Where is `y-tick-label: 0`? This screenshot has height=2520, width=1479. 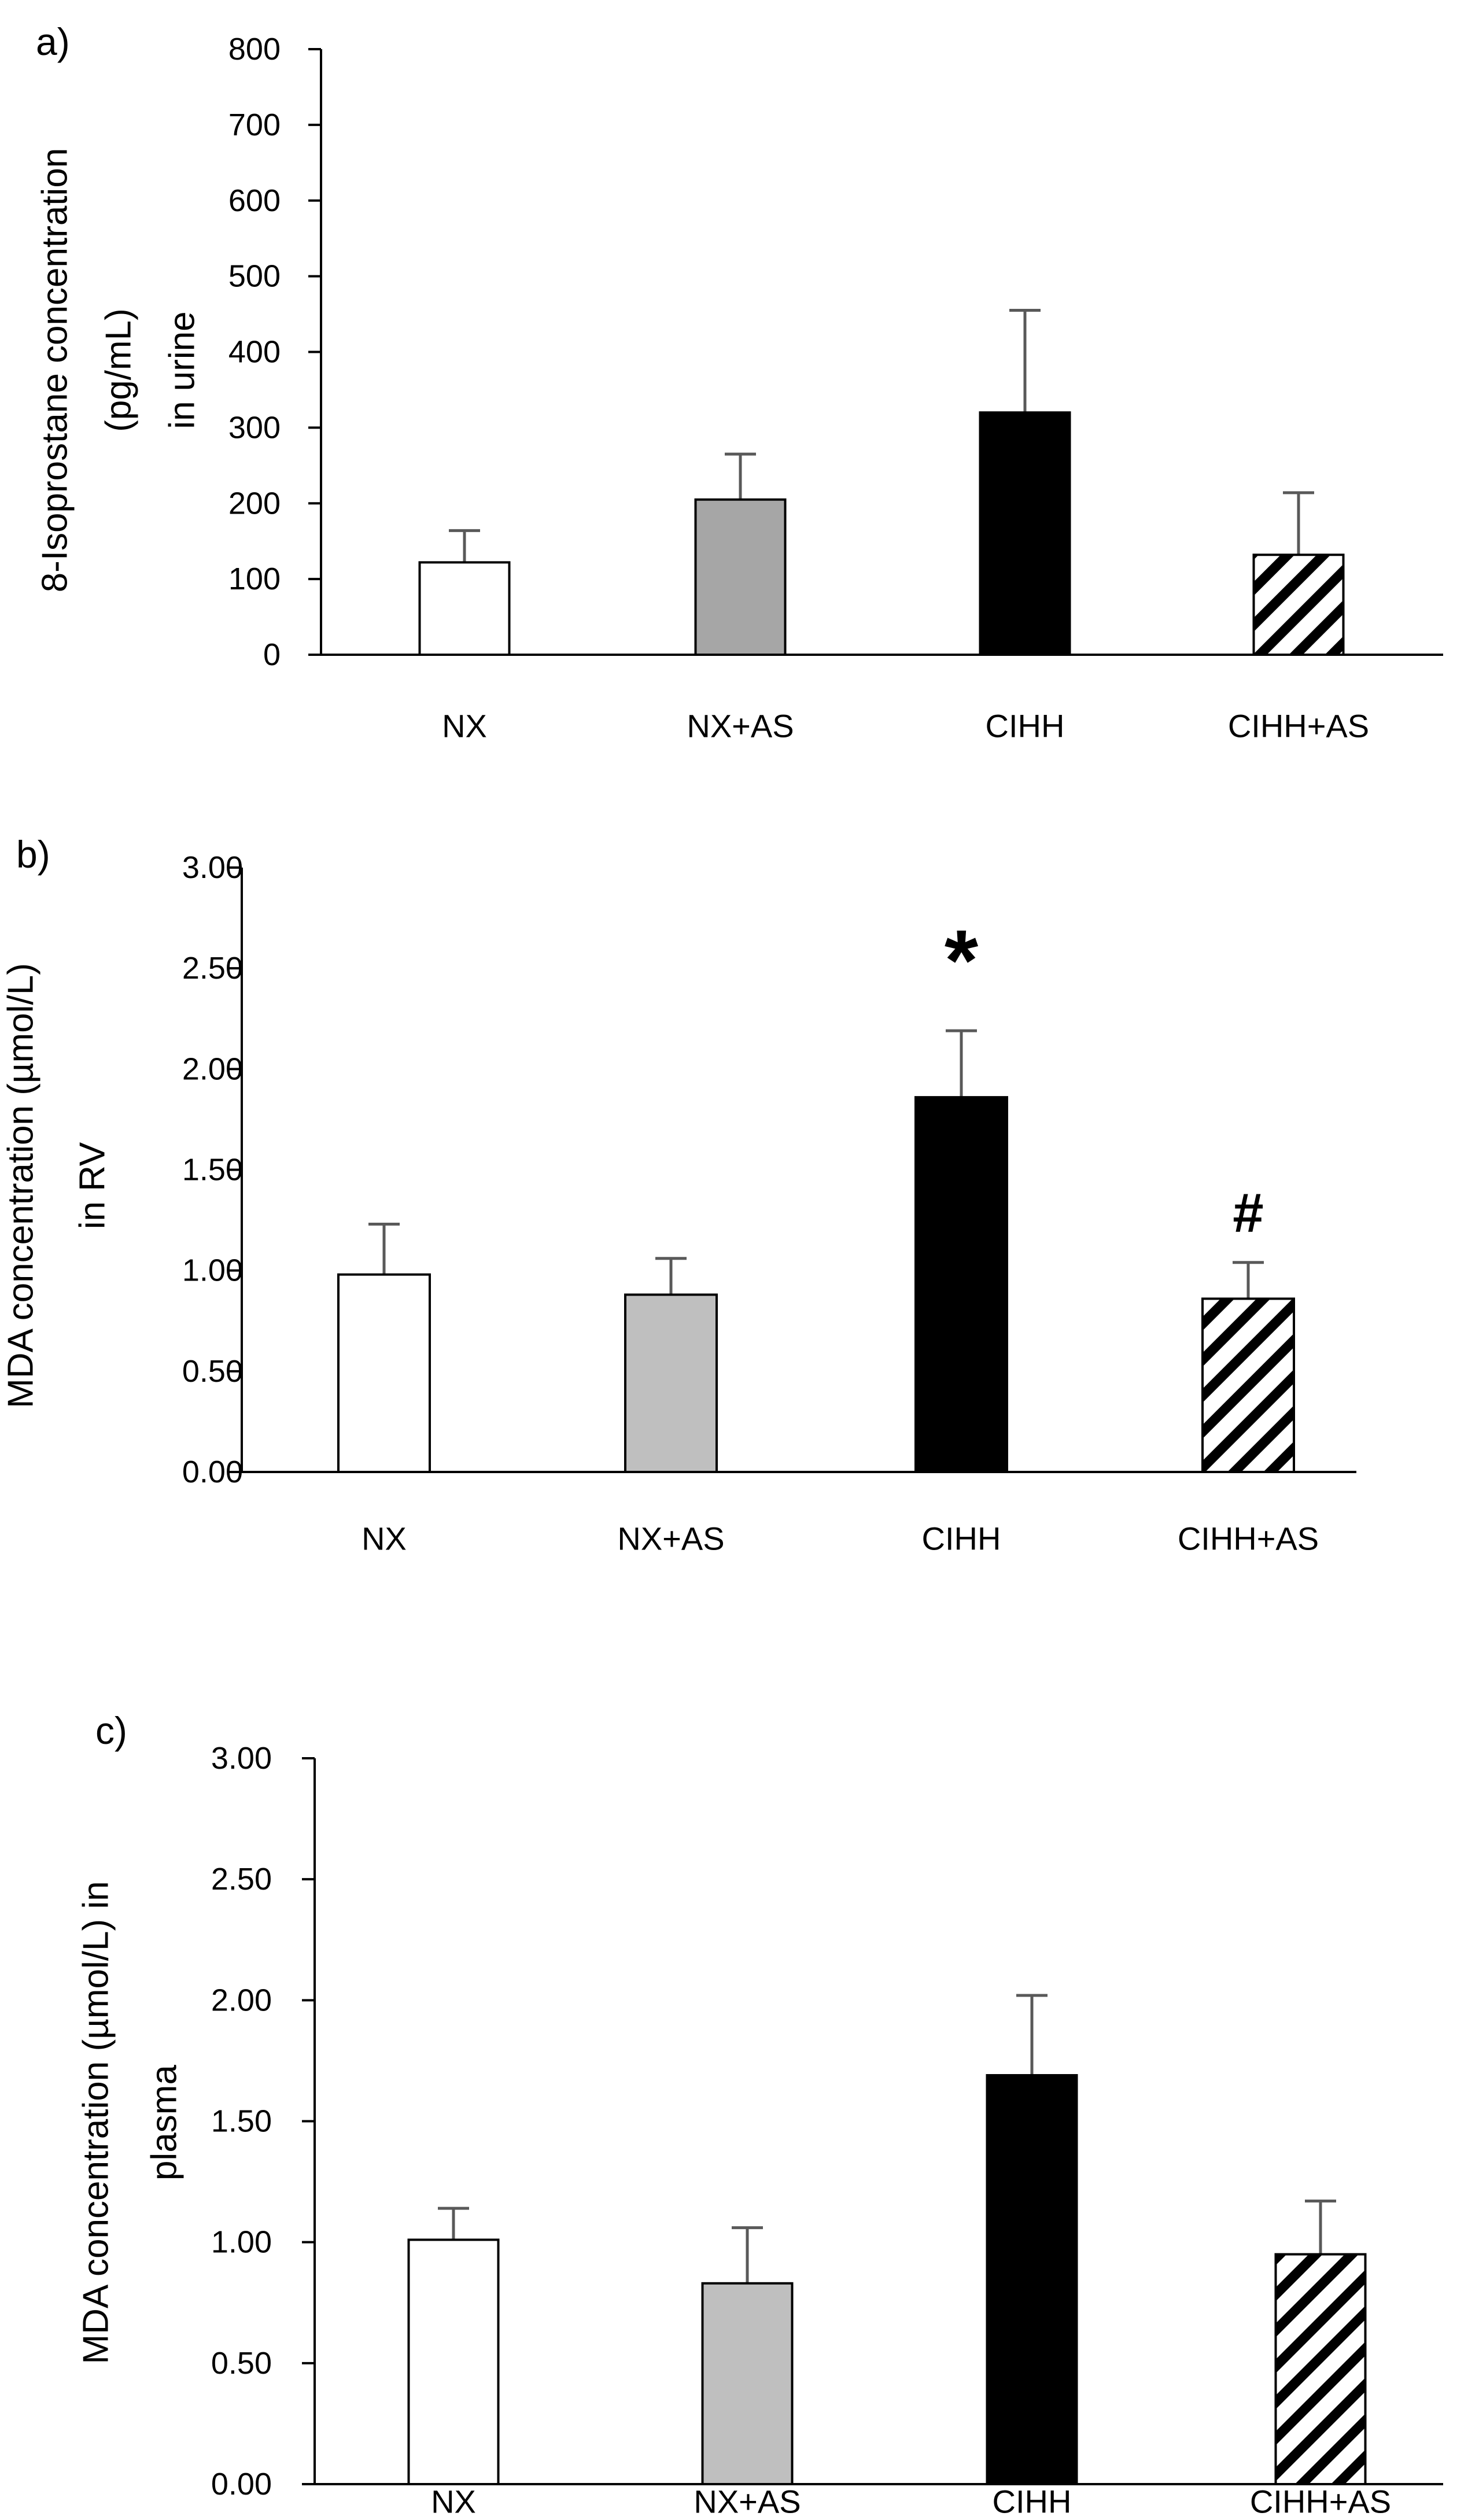 y-tick-label: 0 is located at coordinates (272, 654).